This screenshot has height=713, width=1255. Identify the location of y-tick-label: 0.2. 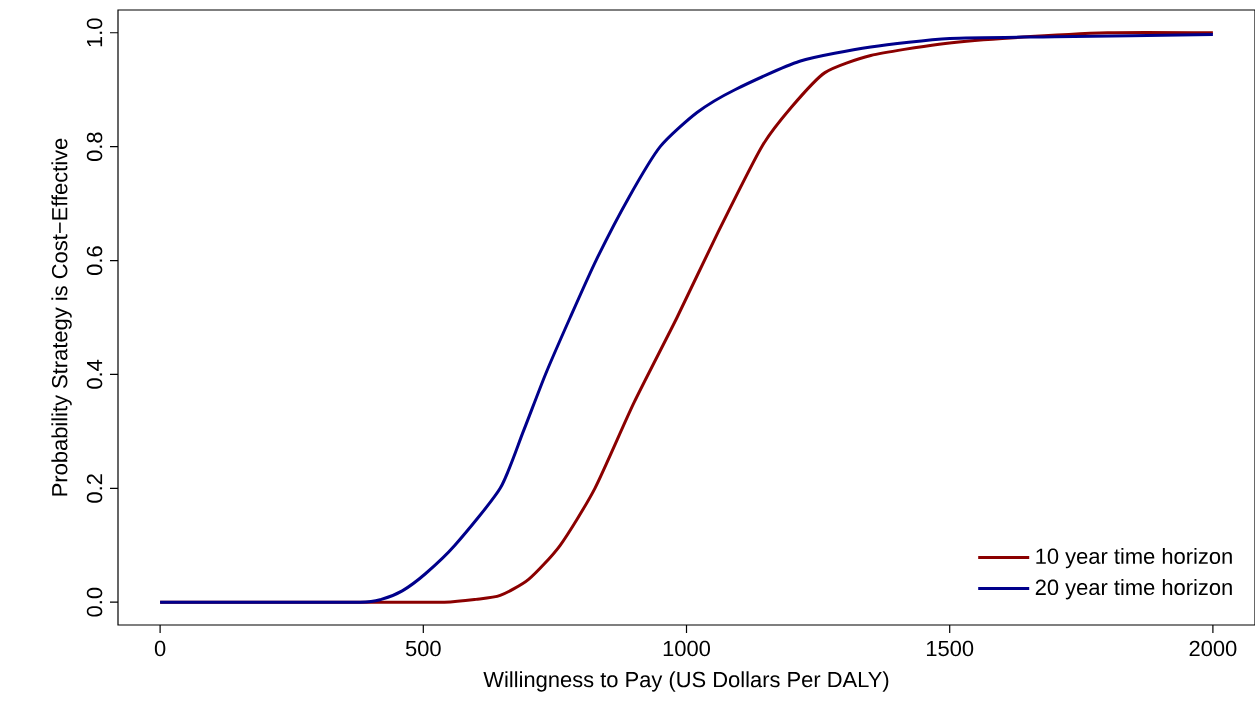
(94, 488).